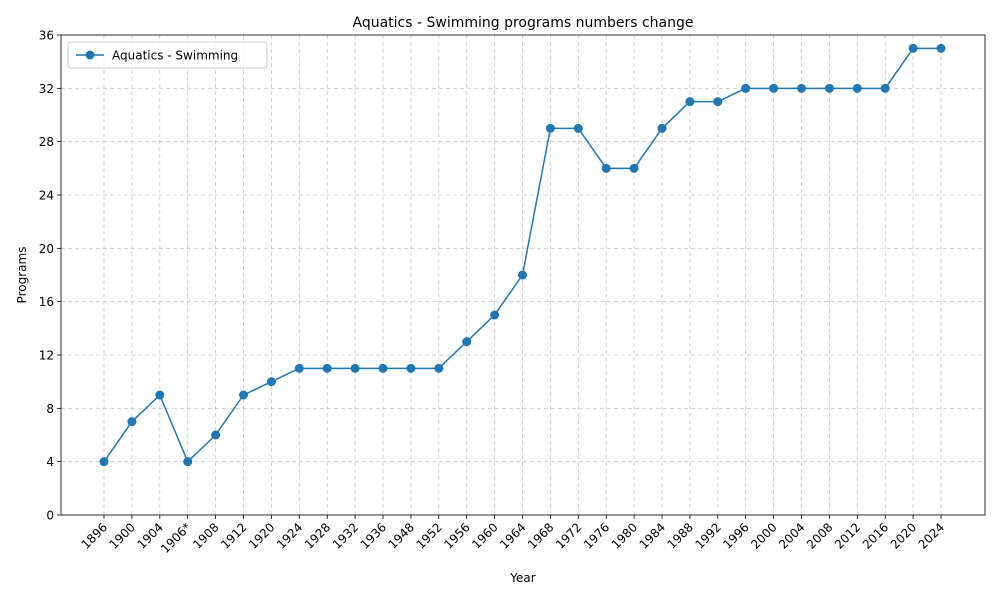 This screenshot has height=600, width=1000. I want to click on x-tick-label: 1906*, so click(176, 538).